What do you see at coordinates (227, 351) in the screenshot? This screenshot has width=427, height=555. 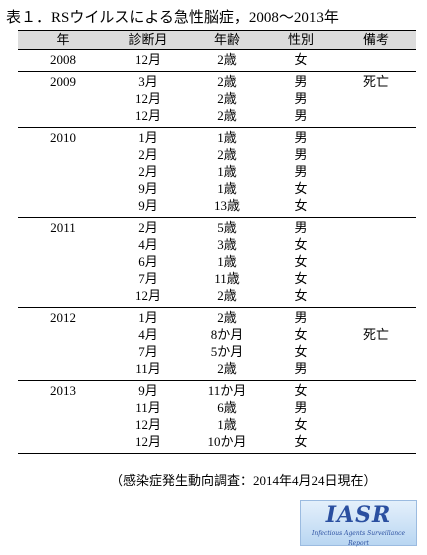 I see `cell: 5か月` at bounding box center [227, 351].